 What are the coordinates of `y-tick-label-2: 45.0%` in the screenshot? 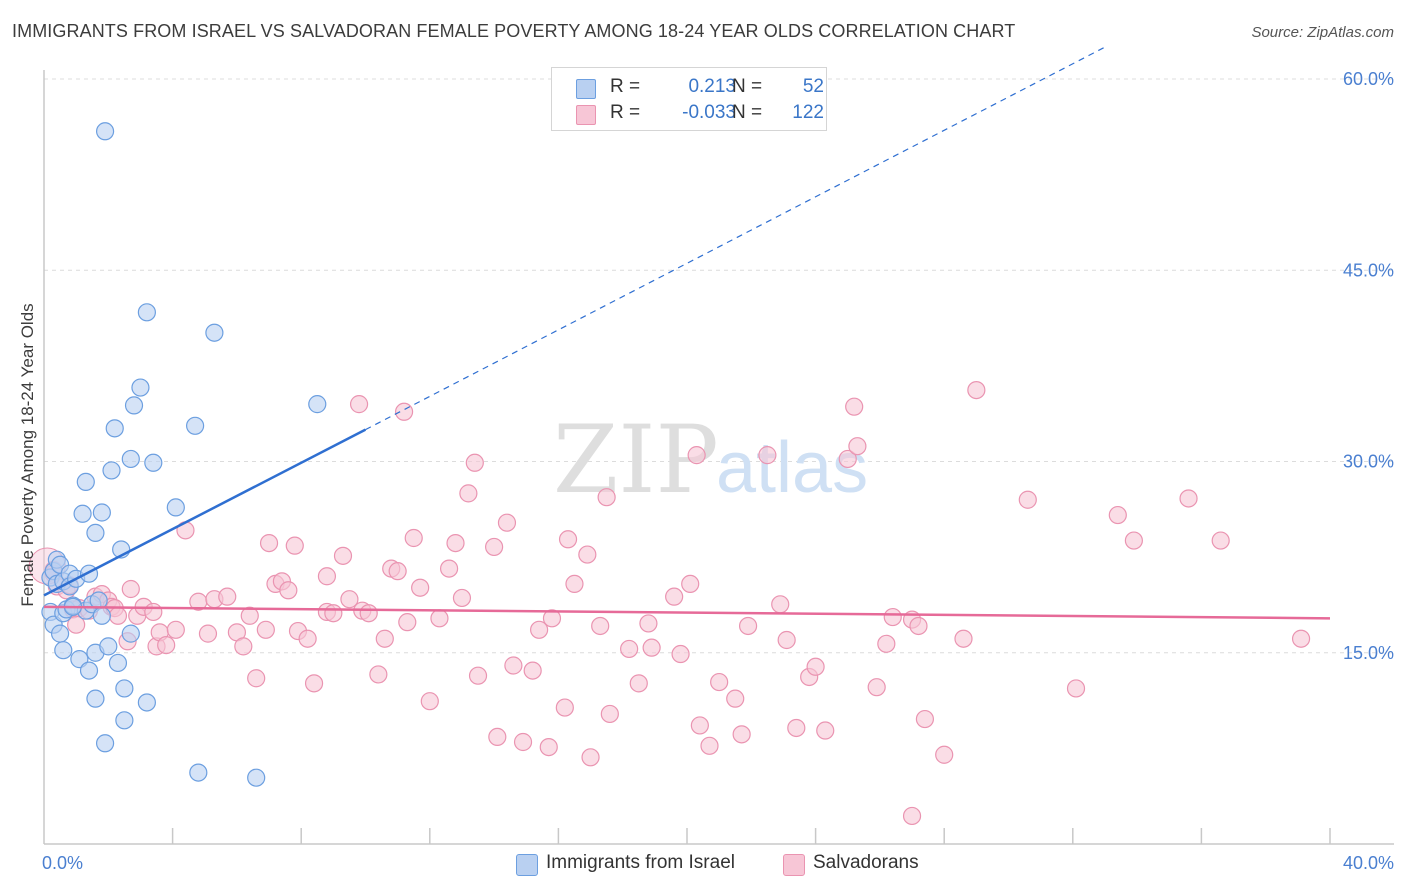 It's located at (1368, 270).